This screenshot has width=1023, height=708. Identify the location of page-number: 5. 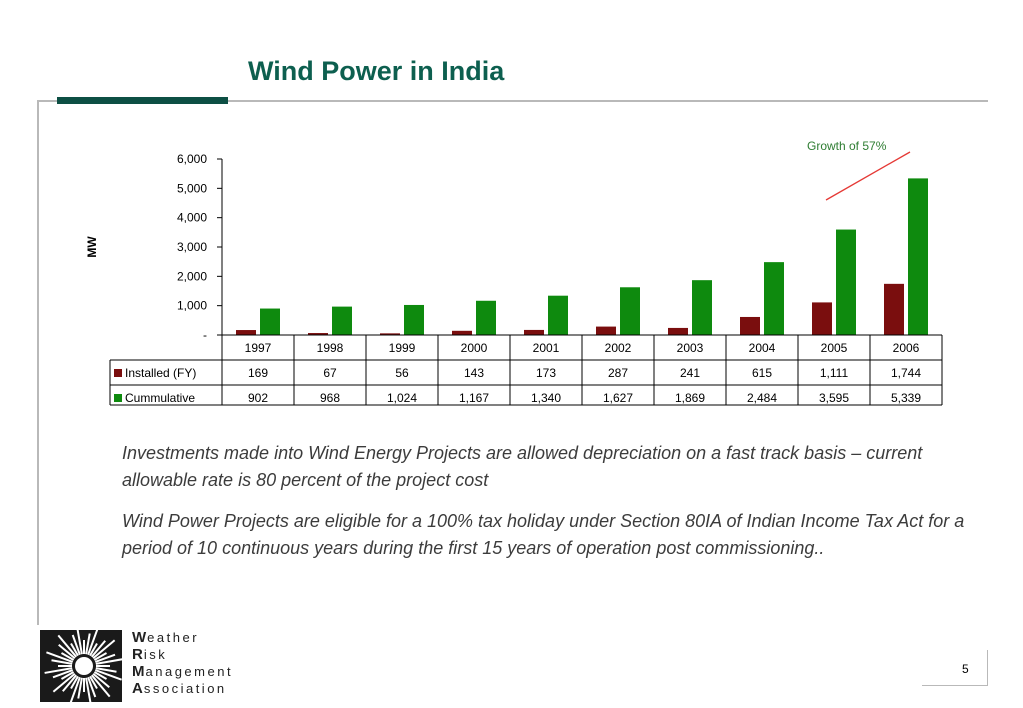
(965, 669).